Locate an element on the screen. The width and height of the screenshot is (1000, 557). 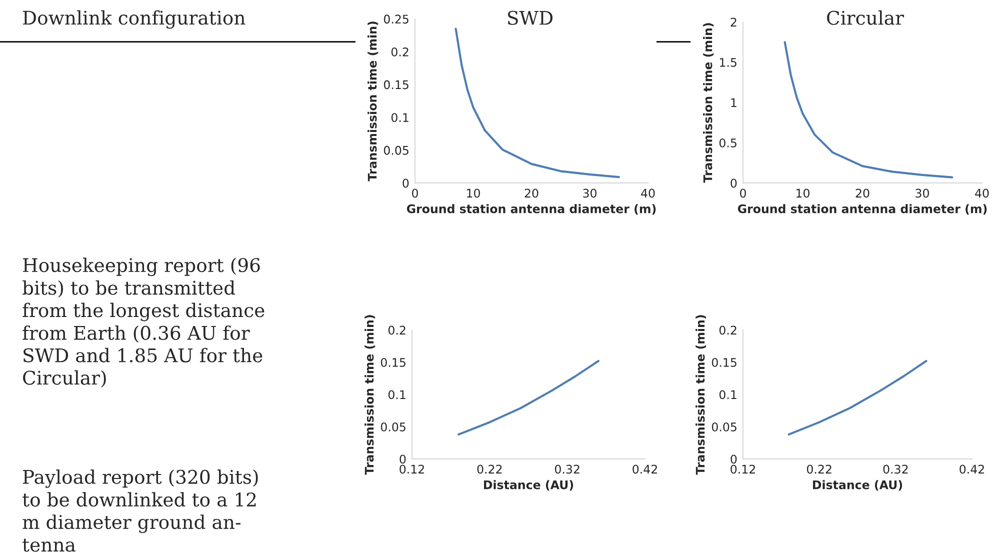
y-tick-label: 1 is located at coordinates (733, 102).